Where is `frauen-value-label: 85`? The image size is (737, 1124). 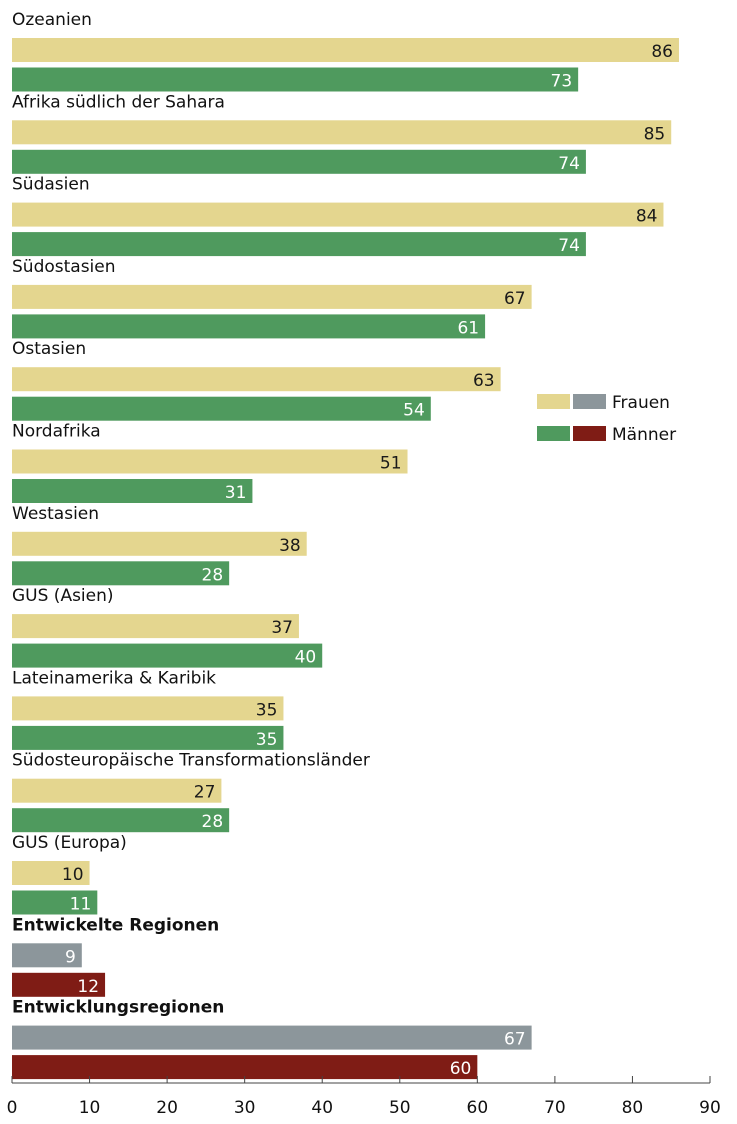 frauen-value-label: 85 is located at coordinates (655, 134).